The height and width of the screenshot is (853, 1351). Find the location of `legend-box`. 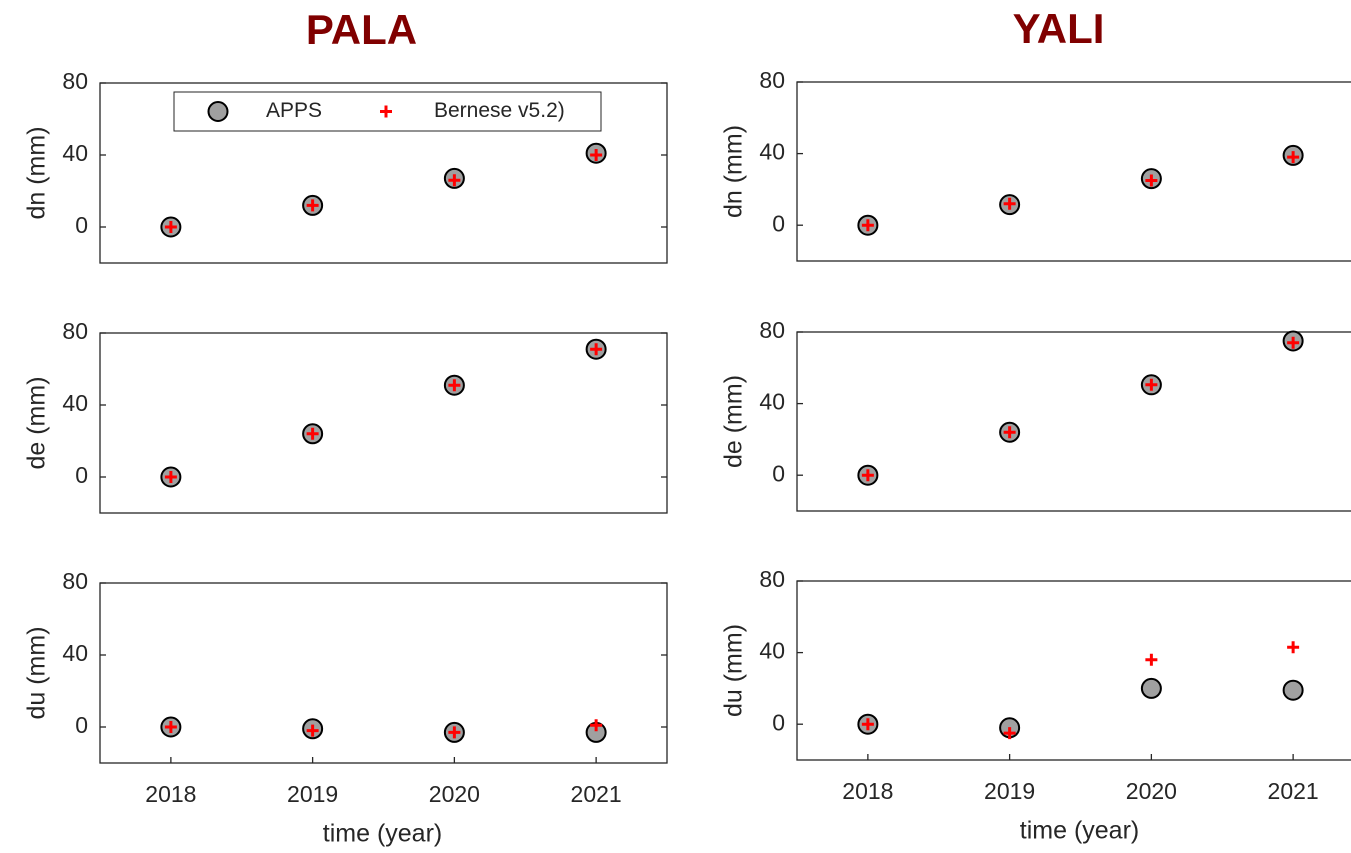

legend-box is located at coordinates (387, 111).